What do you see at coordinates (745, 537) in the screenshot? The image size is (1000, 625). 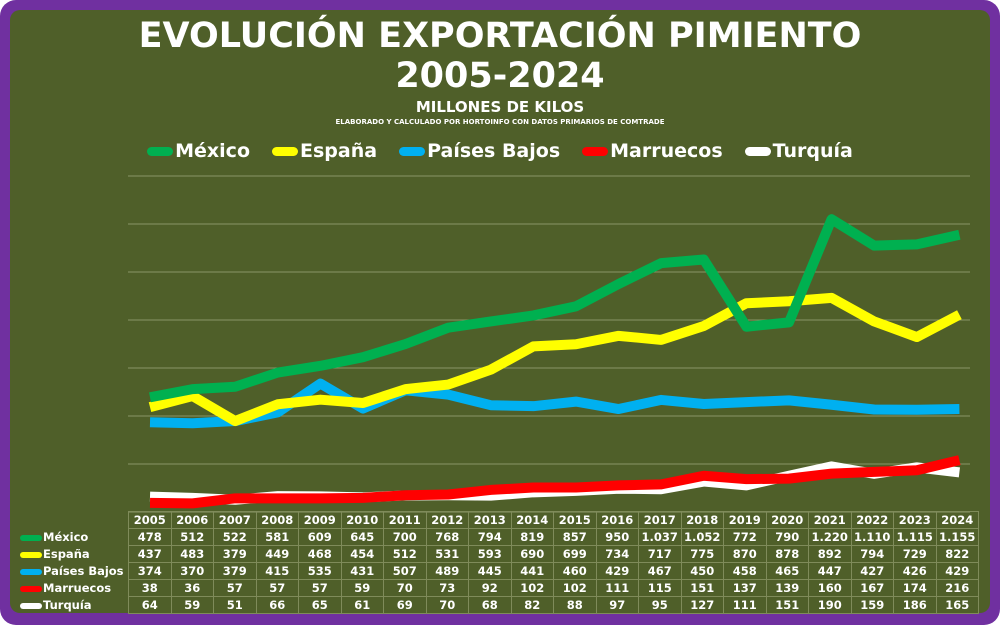 I see `table-cell: 772` at bounding box center [745, 537].